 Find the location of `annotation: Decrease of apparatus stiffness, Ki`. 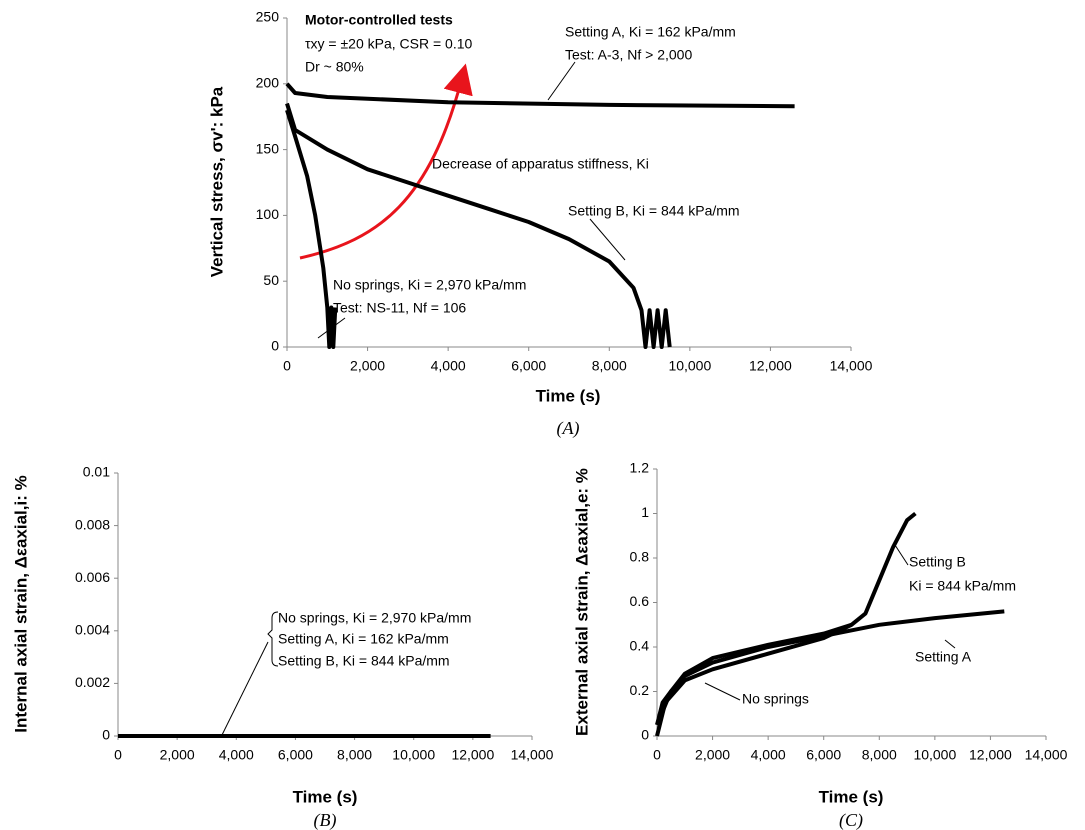

annotation: Decrease of apparatus stiffness, Ki is located at coordinates (540, 164).